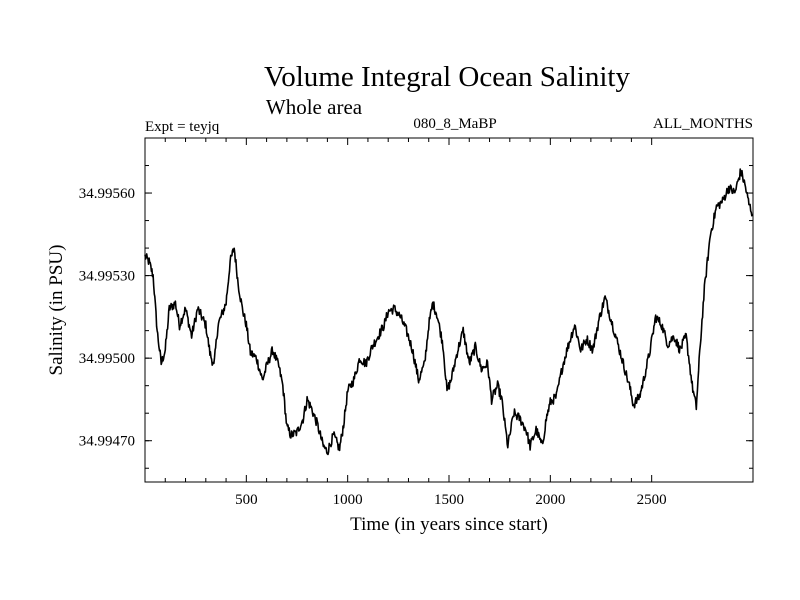 Image resolution: width=800 pixels, height=600 pixels. What do you see at coordinates (107, 442) in the screenshot?
I see `y-tick-label: 34.99470` at bounding box center [107, 442].